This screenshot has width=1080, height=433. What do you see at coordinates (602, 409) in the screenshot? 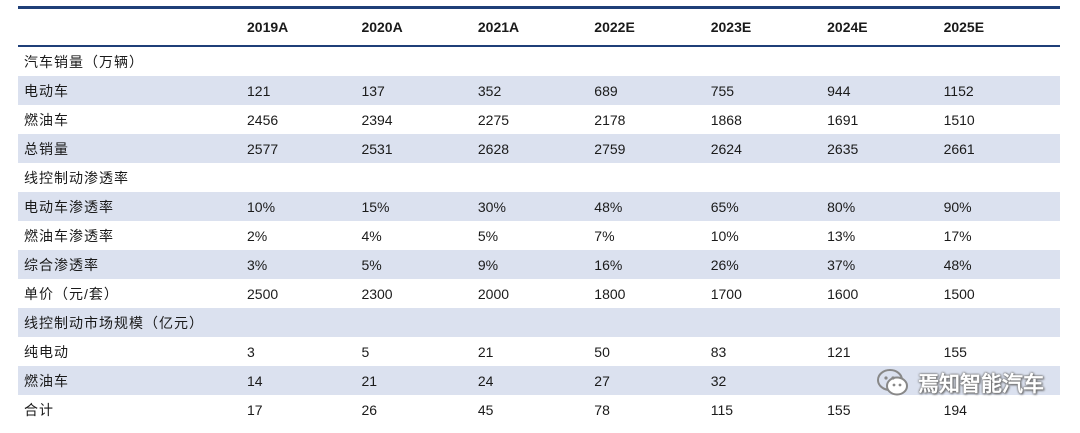
I see `table-cell: 78` at bounding box center [602, 409].